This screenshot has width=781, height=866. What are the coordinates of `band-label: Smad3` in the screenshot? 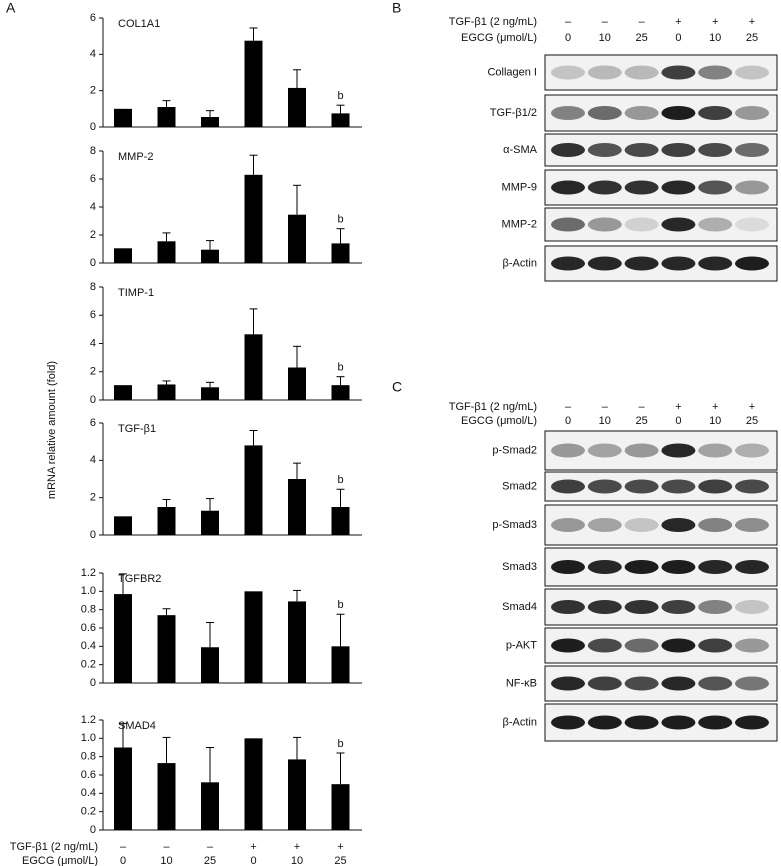 It's located at (519, 567).